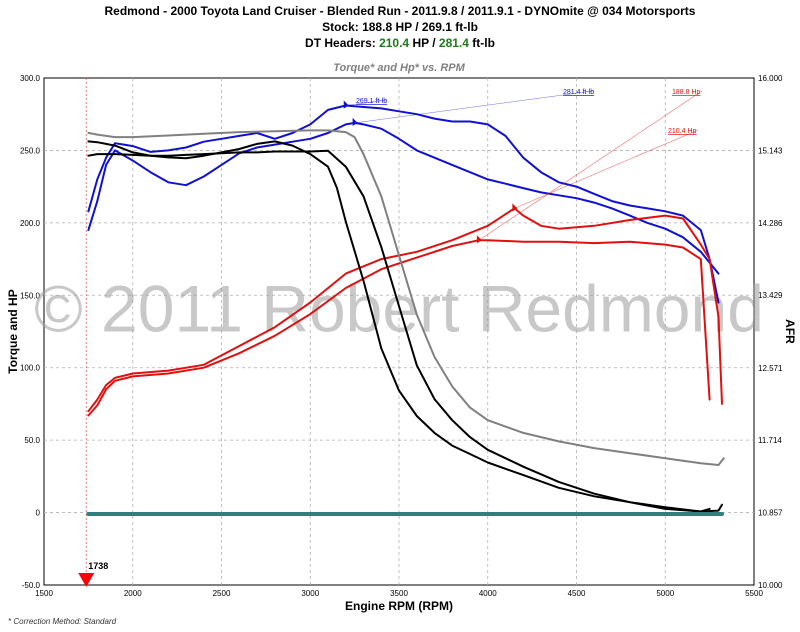 The image size is (800, 632). I want to click on y2-tick-label: 14.286, so click(770, 223).